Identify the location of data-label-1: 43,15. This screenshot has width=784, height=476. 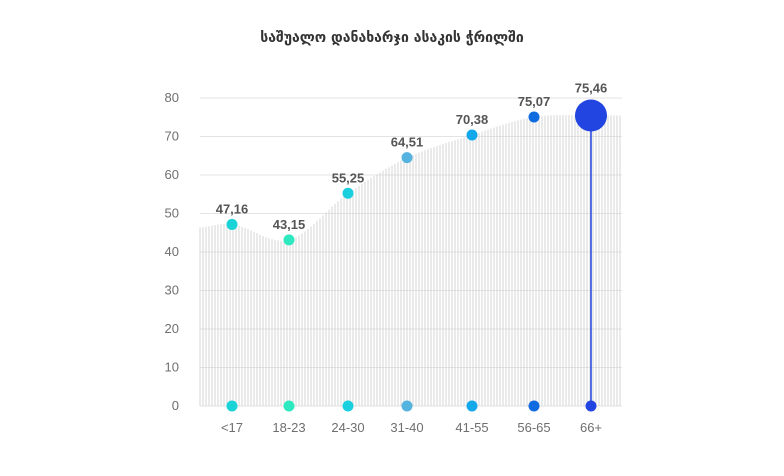
(289, 224).